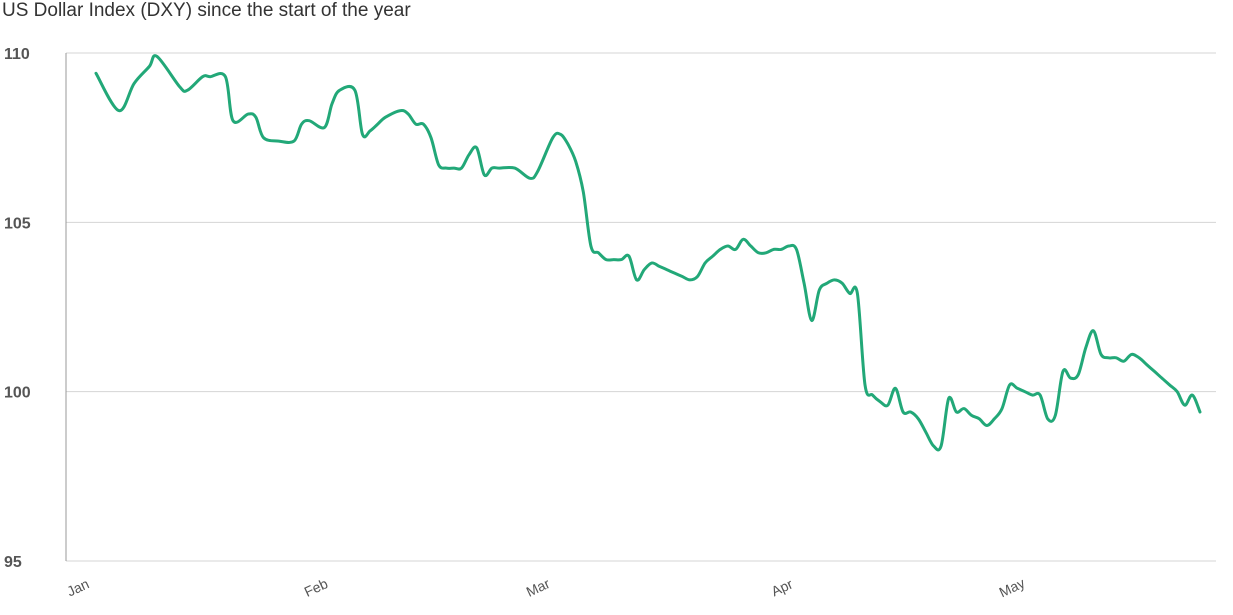 The image size is (1233, 615). What do you see at coordinates (17, 54) in the screenshot?
I see `y-tick-label: 110` at bounding box center [17, 54].